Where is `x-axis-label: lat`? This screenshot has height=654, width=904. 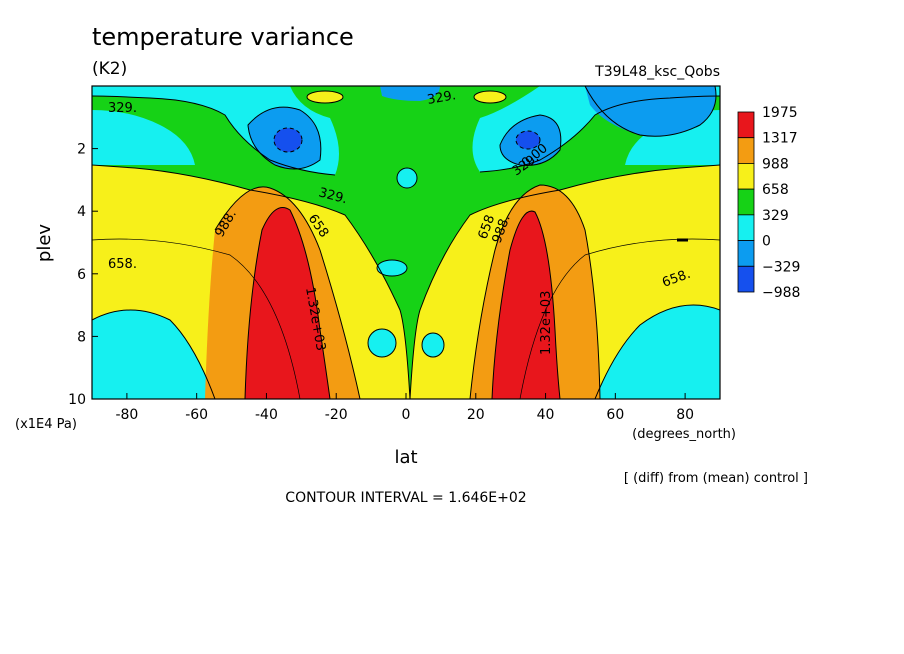
x-axis-label: lat is located at coordinates (405, 457).